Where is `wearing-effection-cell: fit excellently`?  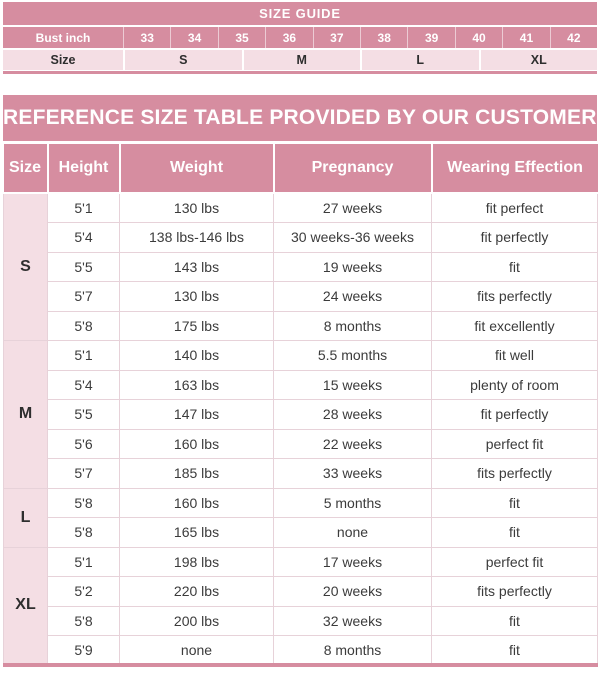
wearing-effection-cell: fit excellently is located at coordinates (514, 325).